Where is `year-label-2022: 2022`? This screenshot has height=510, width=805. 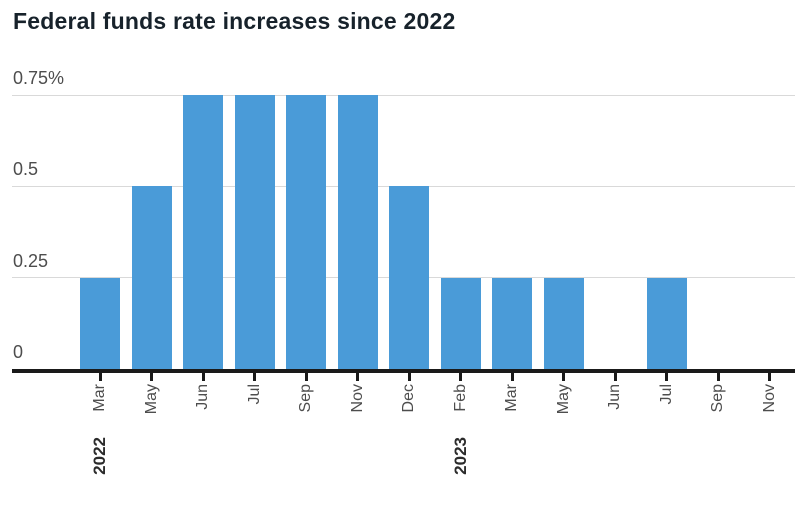 year-label-2022: 2022 is located at coordinates (99, 456).